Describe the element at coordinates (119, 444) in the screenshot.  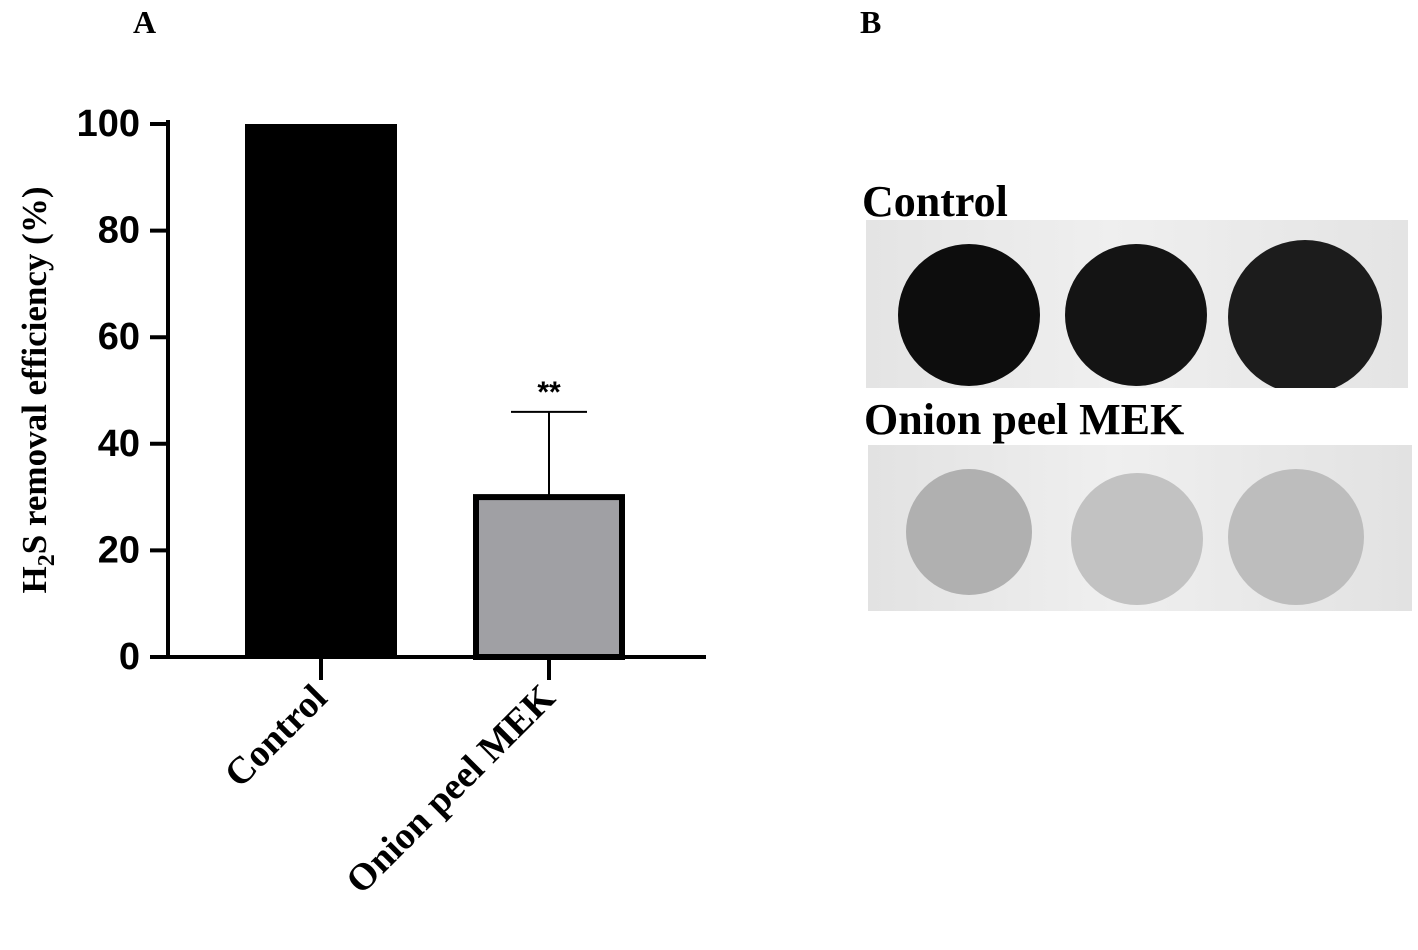
I see `y-tick-label: 40` at that location.